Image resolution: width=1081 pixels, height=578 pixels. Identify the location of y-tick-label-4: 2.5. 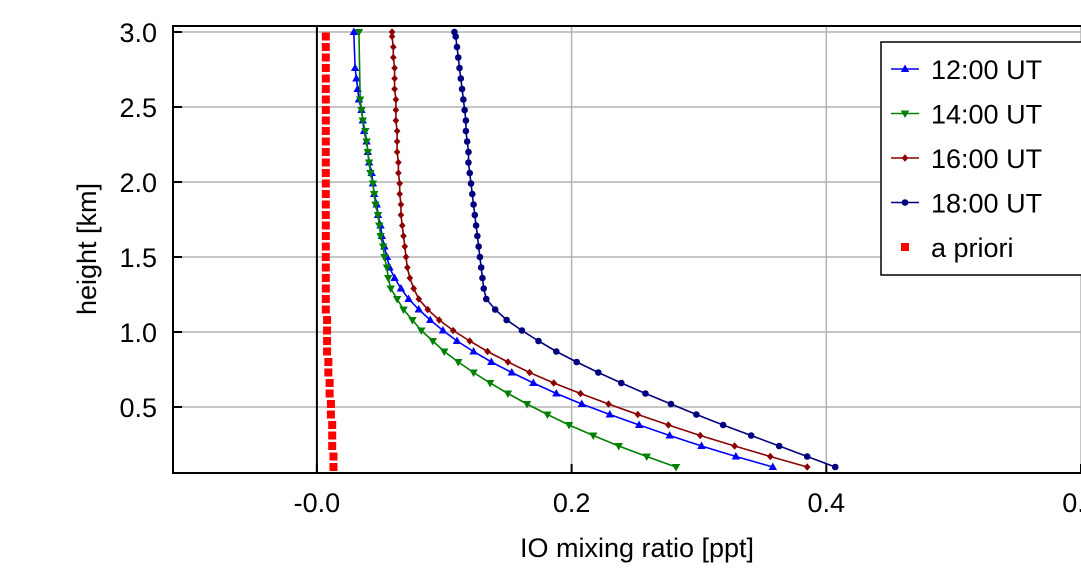
(138, 108).